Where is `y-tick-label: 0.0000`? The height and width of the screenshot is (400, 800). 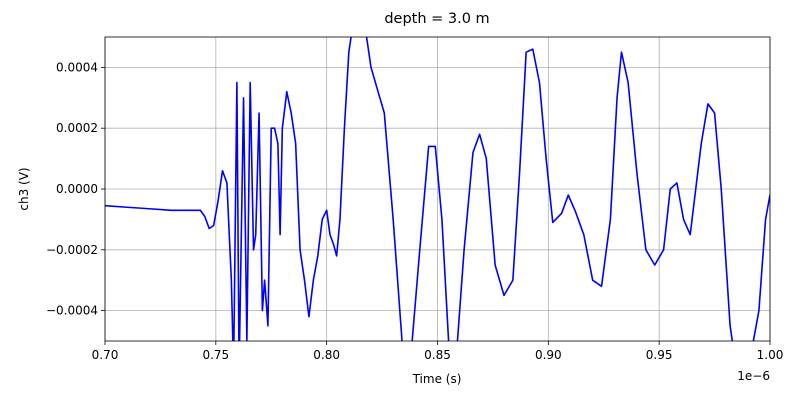 y-tick-label: 0.0000 is located at coordinates (77, 189).